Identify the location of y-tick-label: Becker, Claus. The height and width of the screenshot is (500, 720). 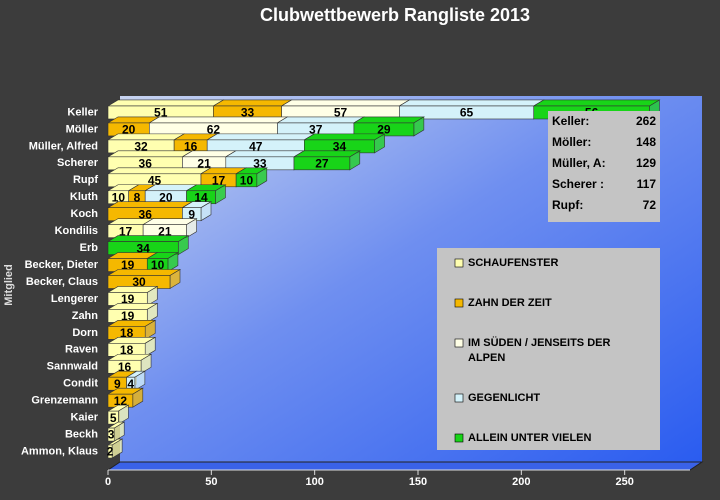
(62, 282).